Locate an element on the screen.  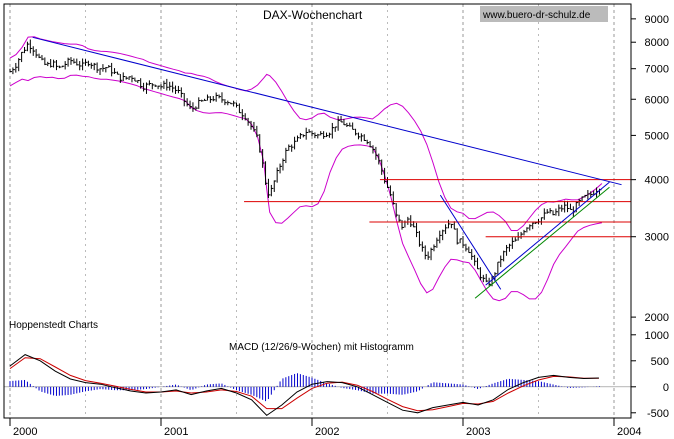
x-tick-label: 2001 is located at coordinates (176, 432).